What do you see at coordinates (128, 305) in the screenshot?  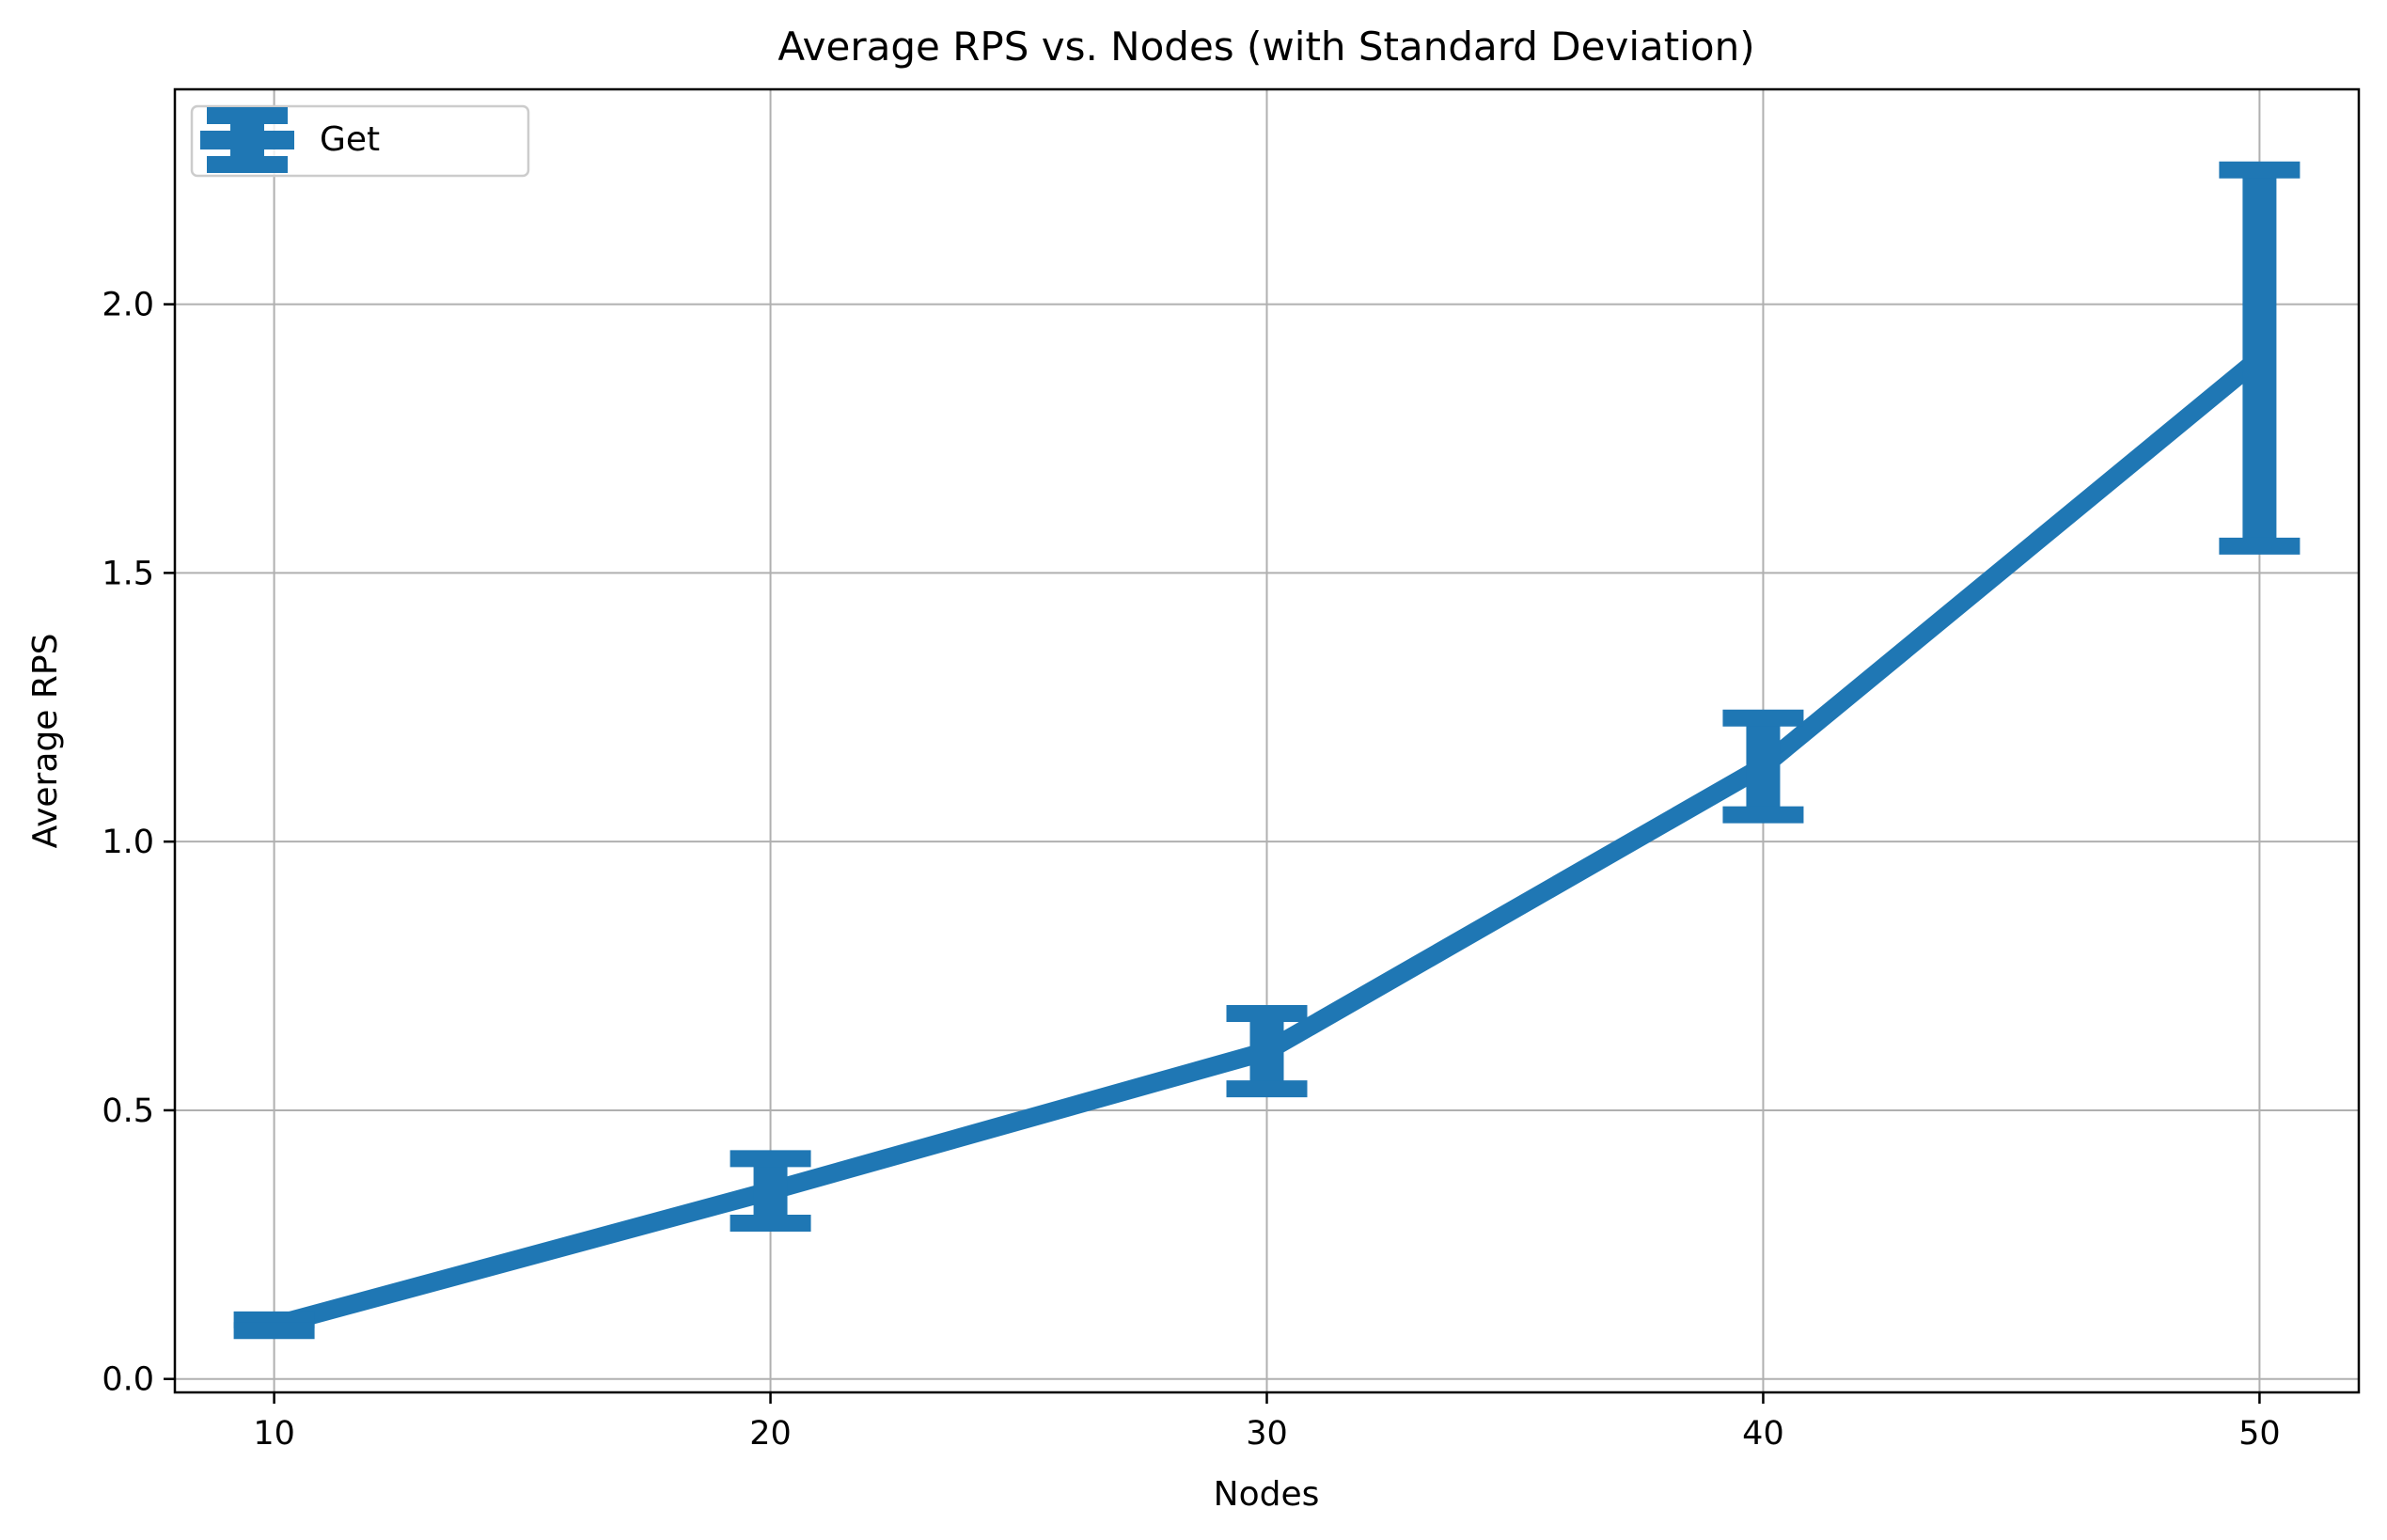 I see `y-tick-label: 2.0` at bounding box center [128, 305].